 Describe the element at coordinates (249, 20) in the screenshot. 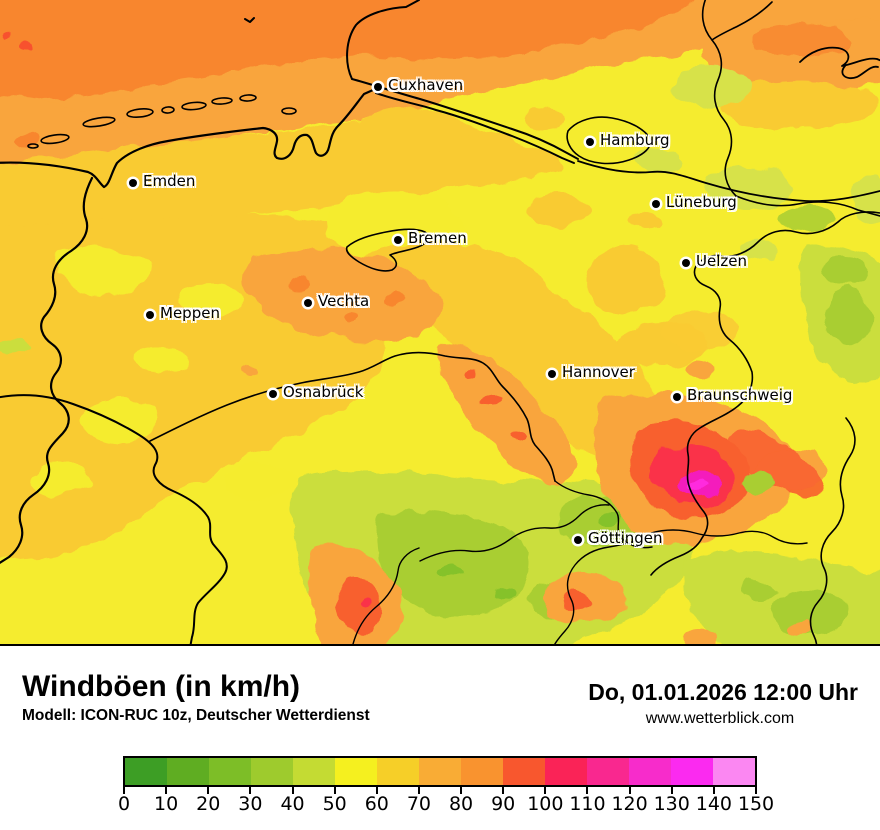

I see `islet-mark` at that location.